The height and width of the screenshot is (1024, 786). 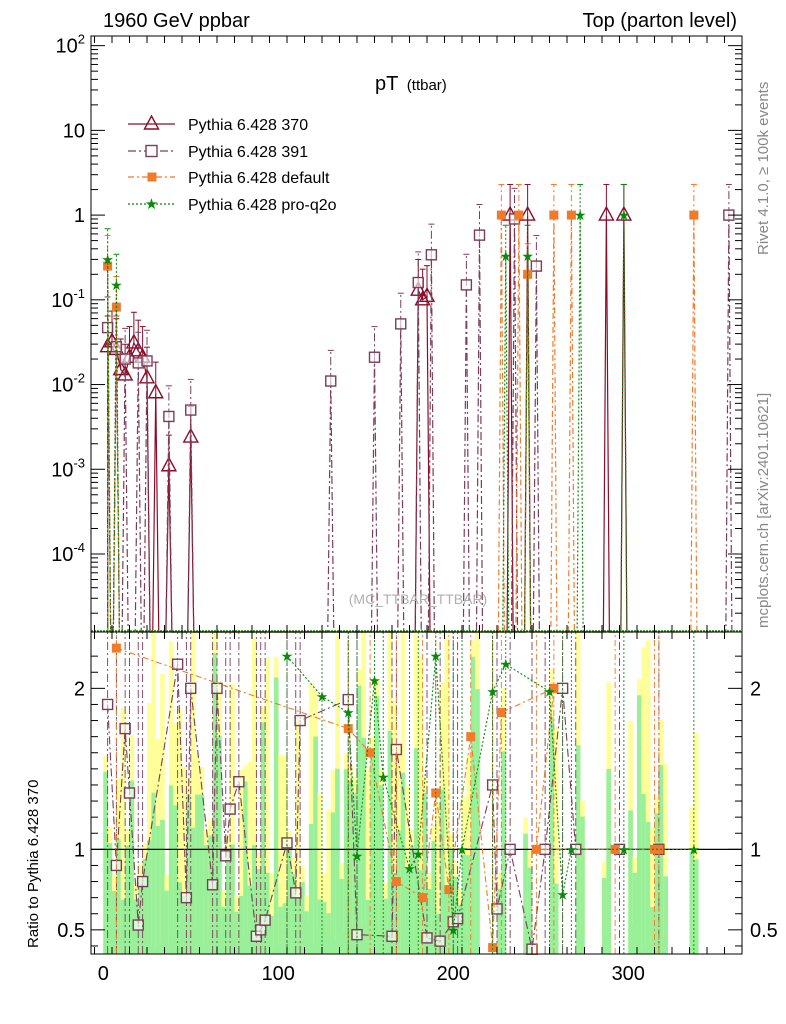 What do you see at coordinates (62, 386) in the screenshot?
I see `tick-base: 10` at bounding box center [62, 386].